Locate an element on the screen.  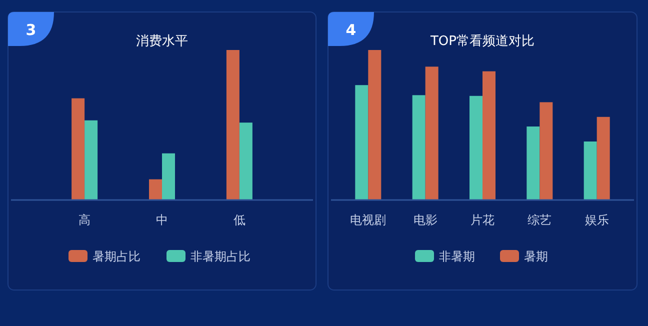
x-tick-label: 电视剧 is located at coordinates (368, 220).